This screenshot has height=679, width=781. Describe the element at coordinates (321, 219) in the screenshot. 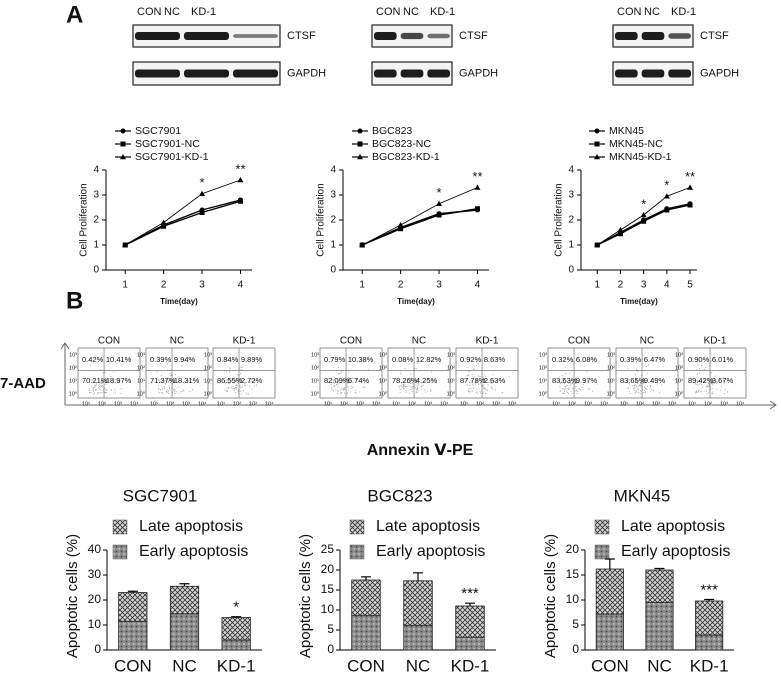

I see `y-axis-label: Cell Proliferation` at that location.